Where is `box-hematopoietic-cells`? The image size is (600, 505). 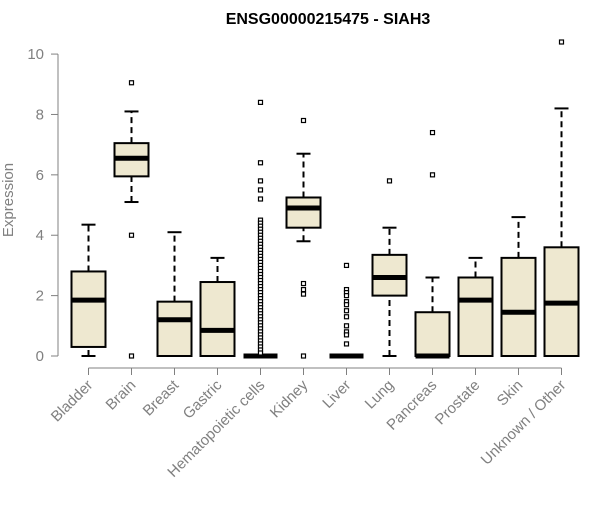
box-hematopoietic-cells is located at coordinates (260, 229).